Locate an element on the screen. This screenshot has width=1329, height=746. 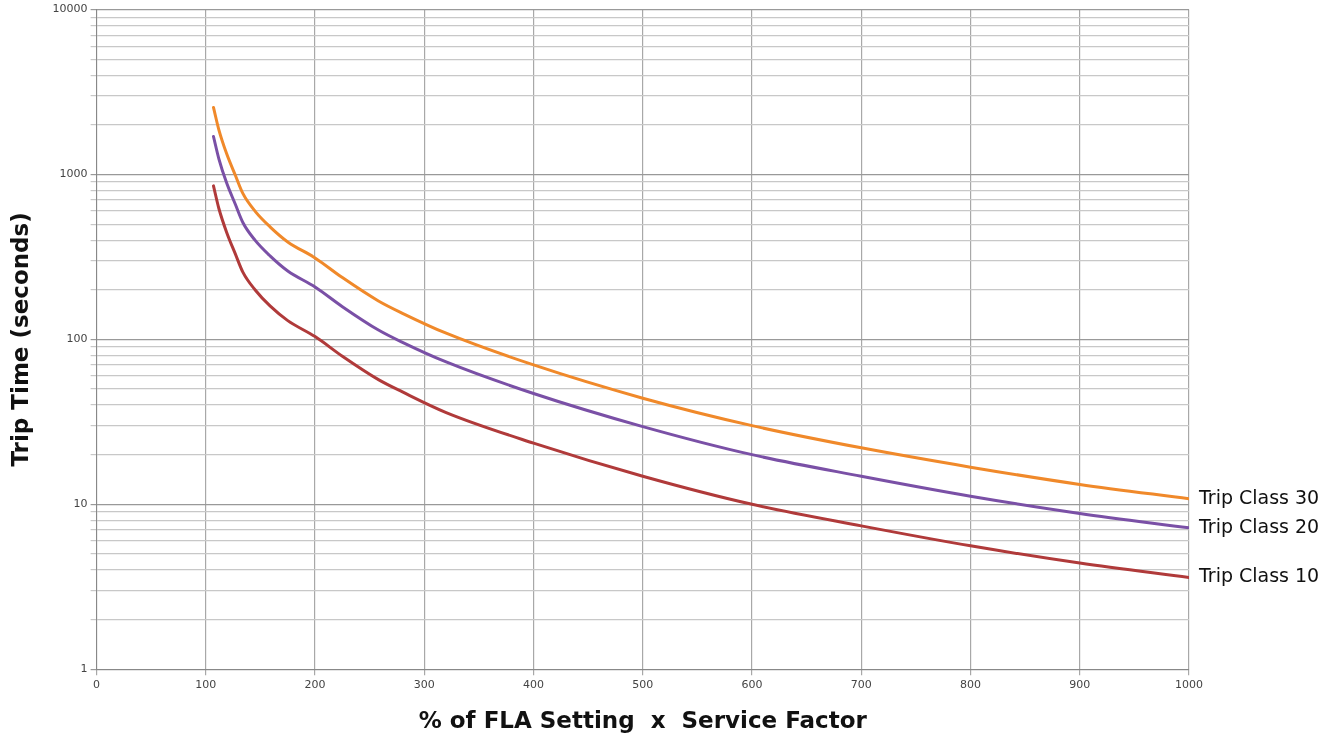
y-tick-label: 100 is located at coordinates (77, 339).